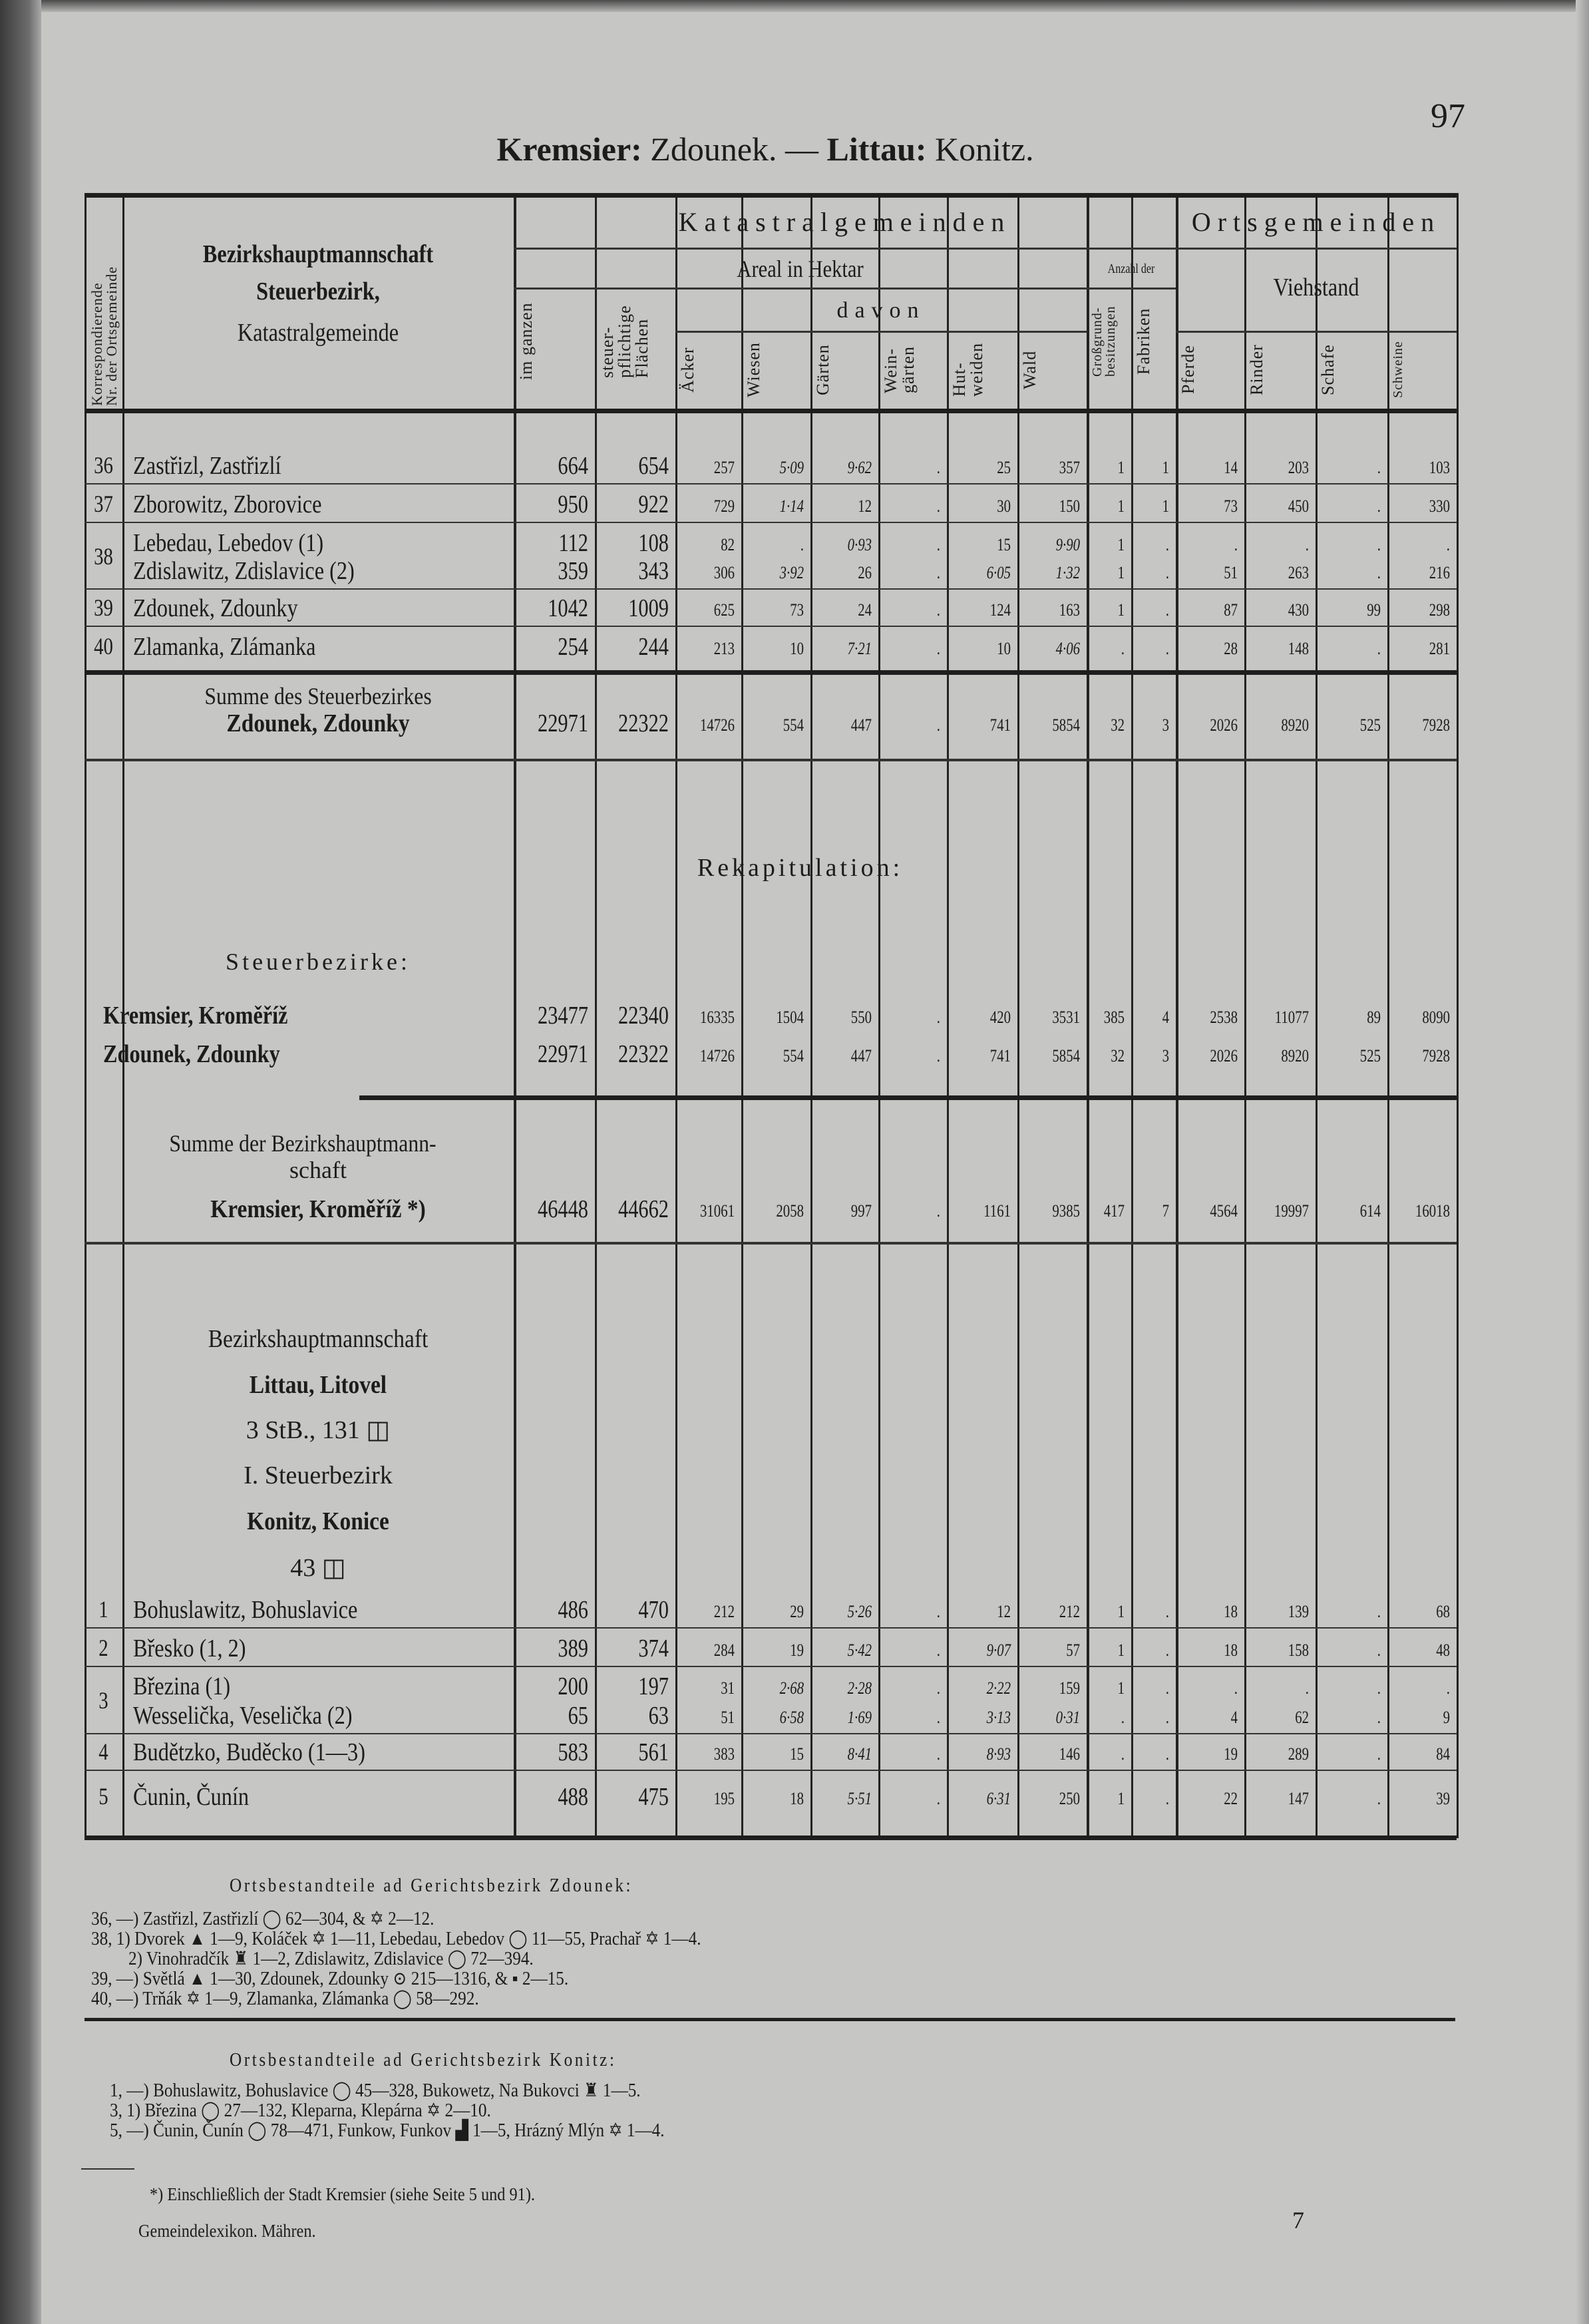  What do you see at coordinates (1298, 648) in the screenshot?
I see `table-cell: 148` at bounding box center [1298, 648].